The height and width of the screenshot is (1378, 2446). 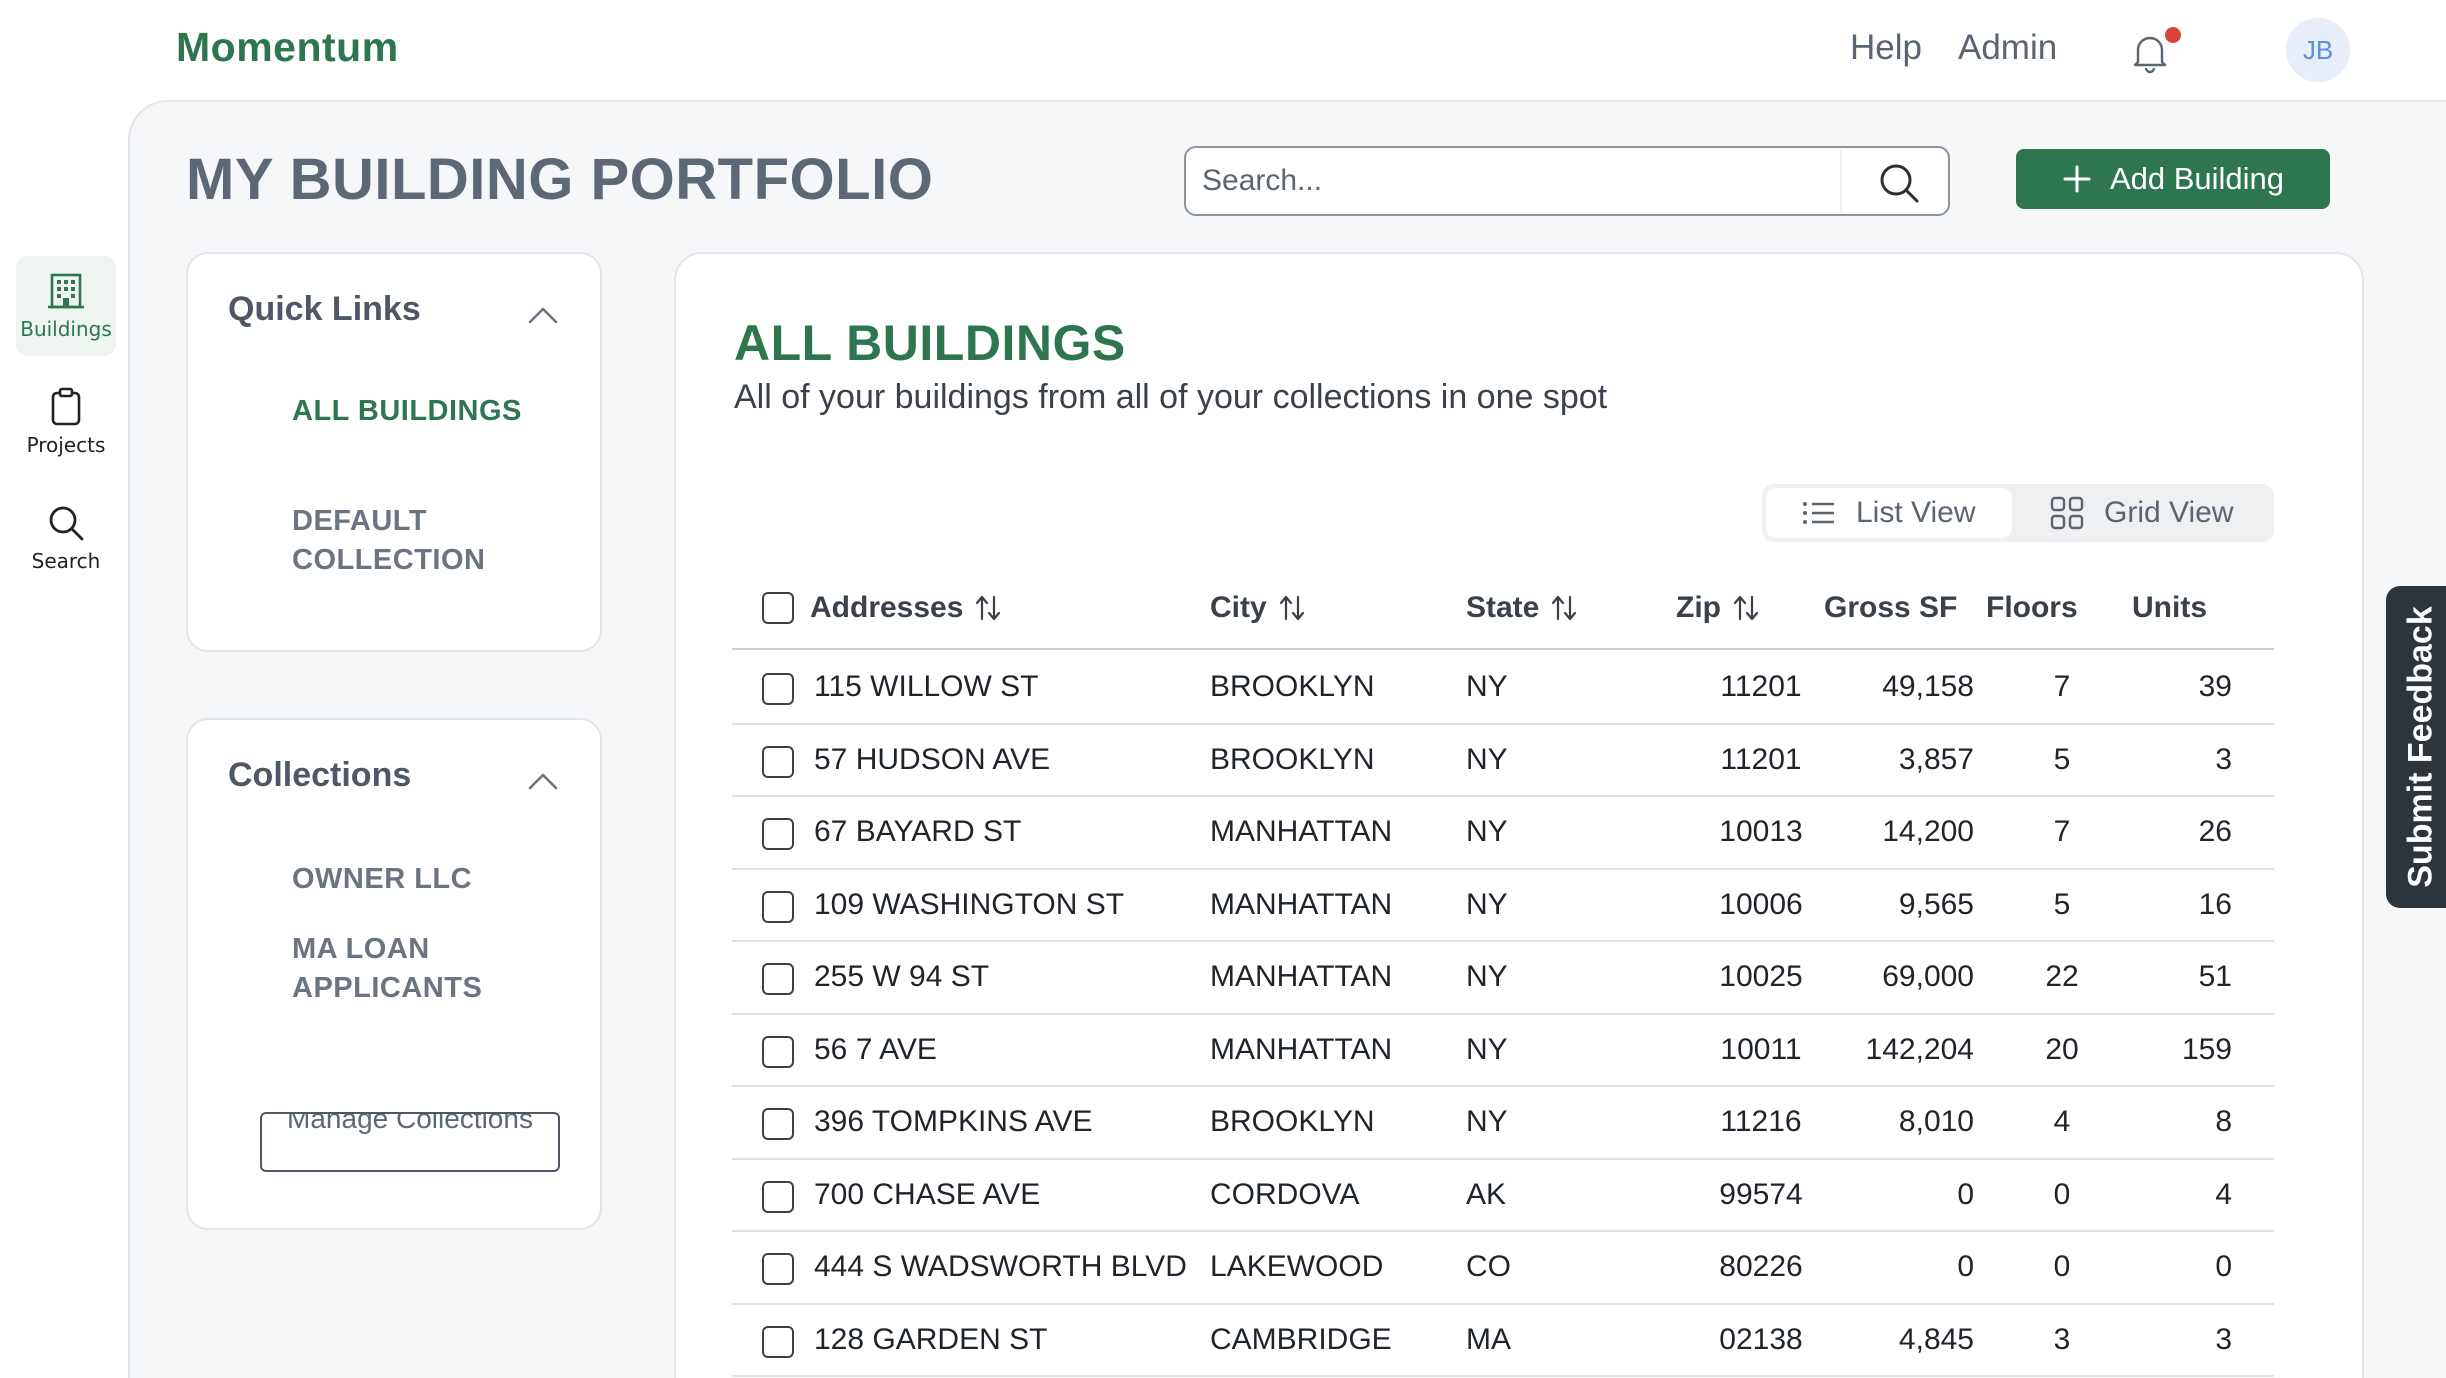 I want to click on cell-address: 115 WILLOW ST, so click(x=926, y=686).